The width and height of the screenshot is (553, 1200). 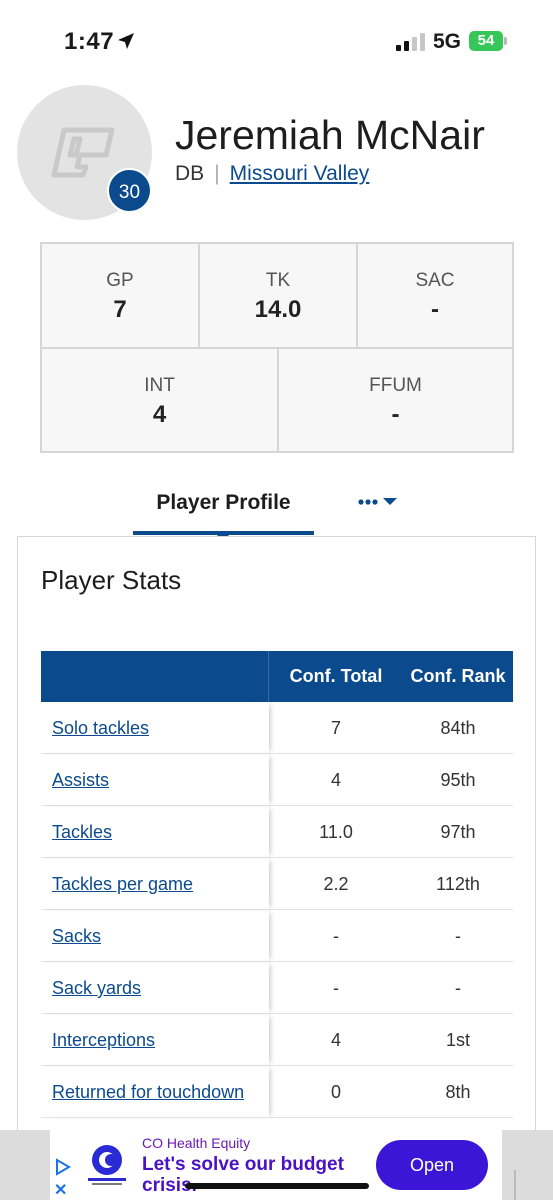 What do you see at coordinates (335, 728) in the screenshot?
I see `conf-total-cell: 7` at bounding box center [335, 728].